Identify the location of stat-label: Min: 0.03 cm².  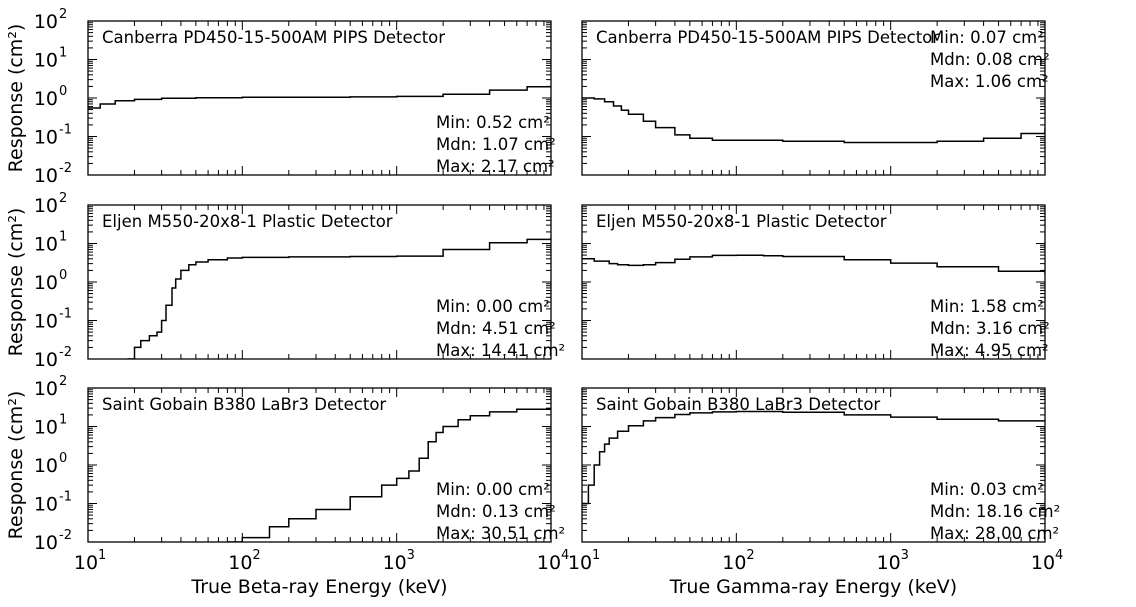
(987, 489).